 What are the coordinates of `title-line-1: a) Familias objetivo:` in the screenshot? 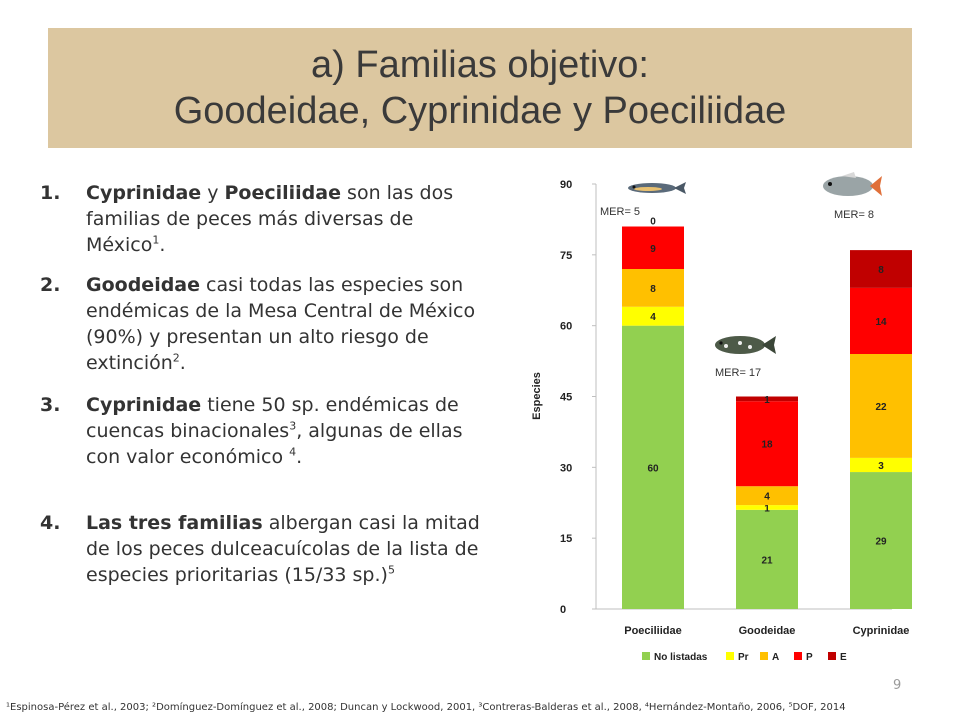 It's located at (480, 65).